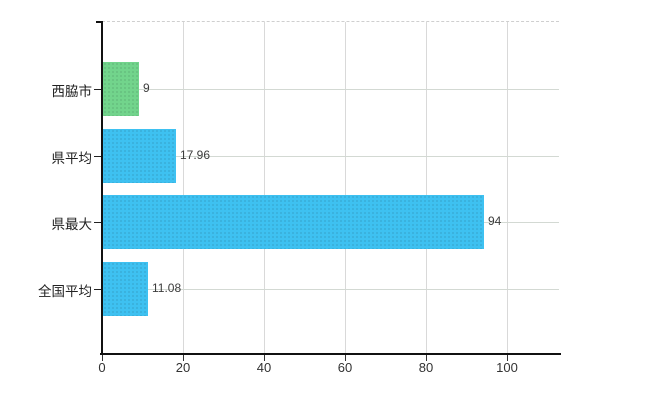  Describe the element at coordinates (146, 88) in the screenshot. I see `value-label: 9` at that location.